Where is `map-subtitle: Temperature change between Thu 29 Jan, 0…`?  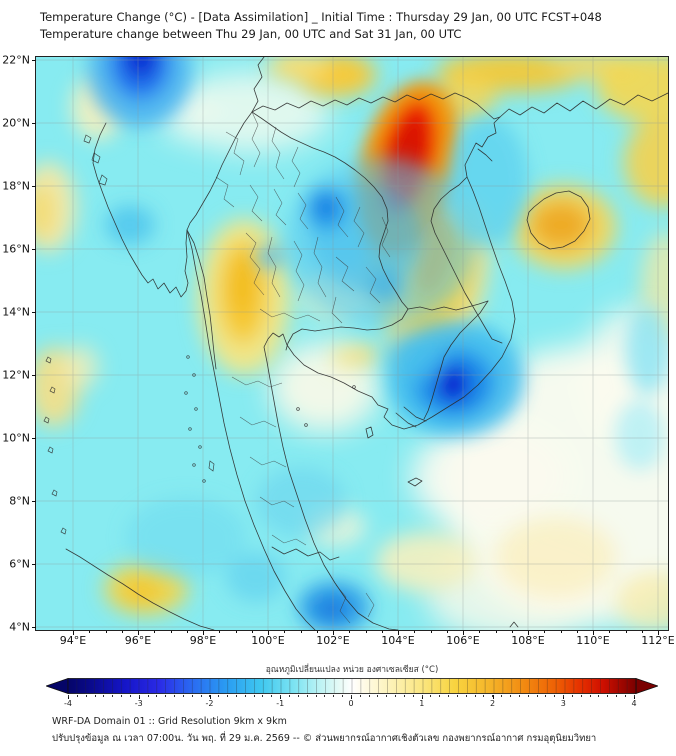 map-subtitle: Temperature change between Thu 29 Jan, 0… is located at coordinates (251, 34).